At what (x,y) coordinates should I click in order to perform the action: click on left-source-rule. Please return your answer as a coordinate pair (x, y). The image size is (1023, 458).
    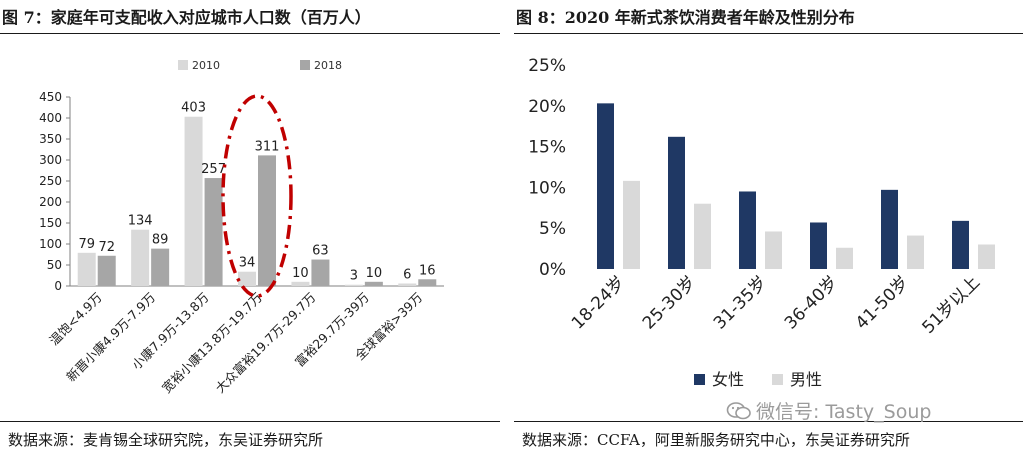
    Looking at the image, I should click on (250, 421).